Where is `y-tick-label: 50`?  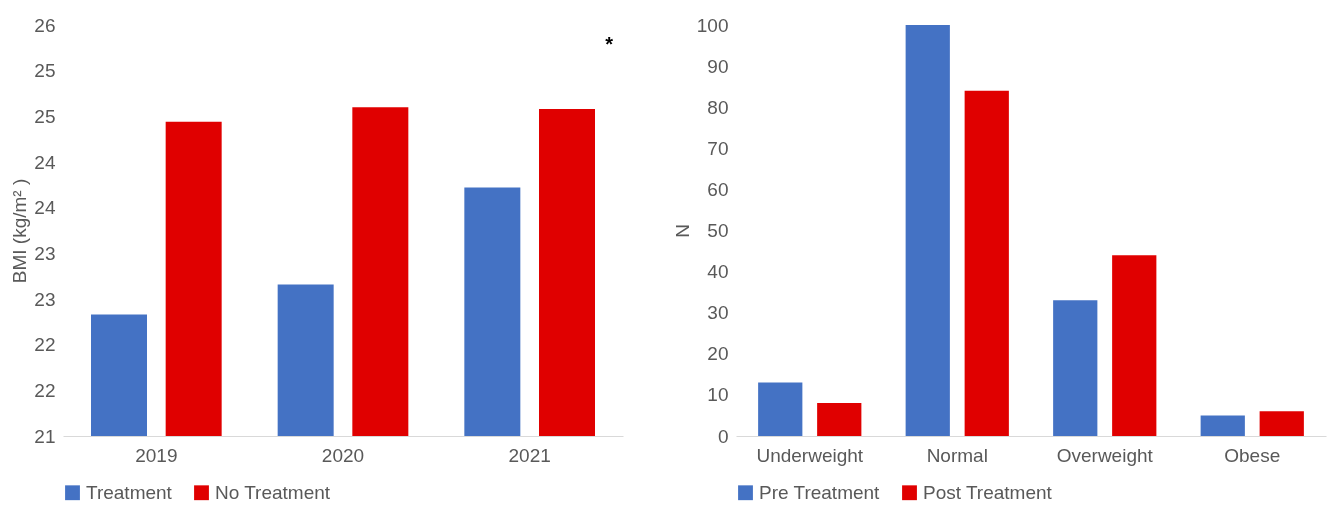 y-tick-label: 50 is located at coordinates (718, 230).